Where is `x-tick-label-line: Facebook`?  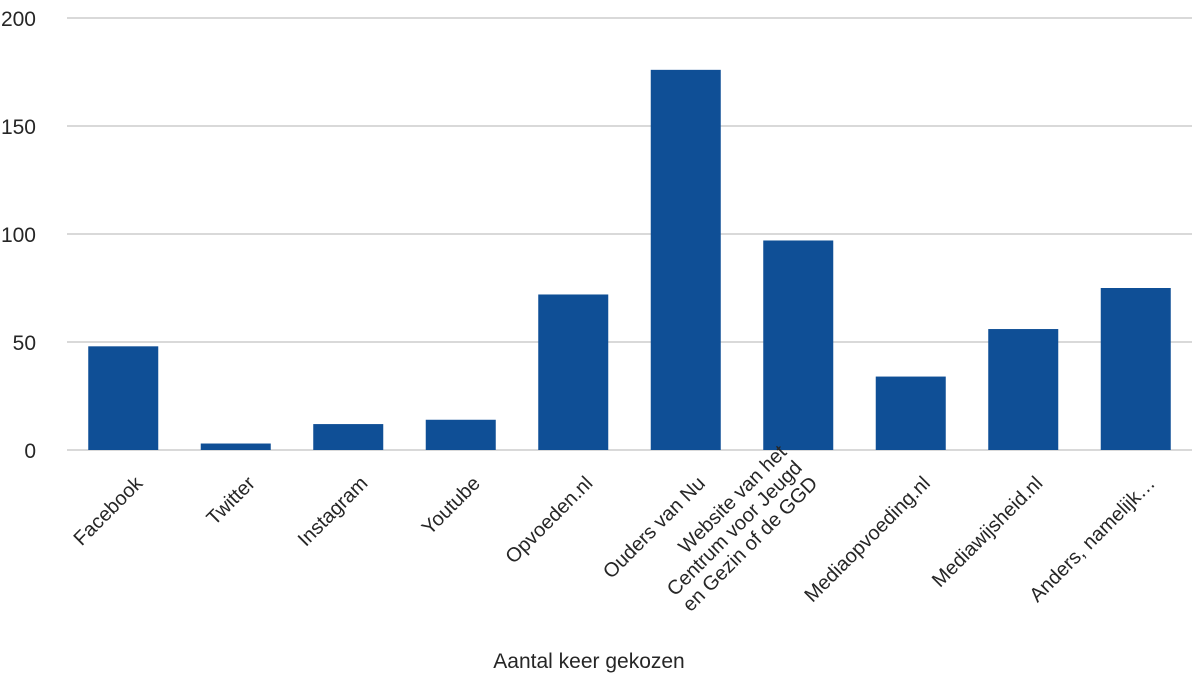 x-tick-label-line: Facebook is located at coordinates (109, 511).